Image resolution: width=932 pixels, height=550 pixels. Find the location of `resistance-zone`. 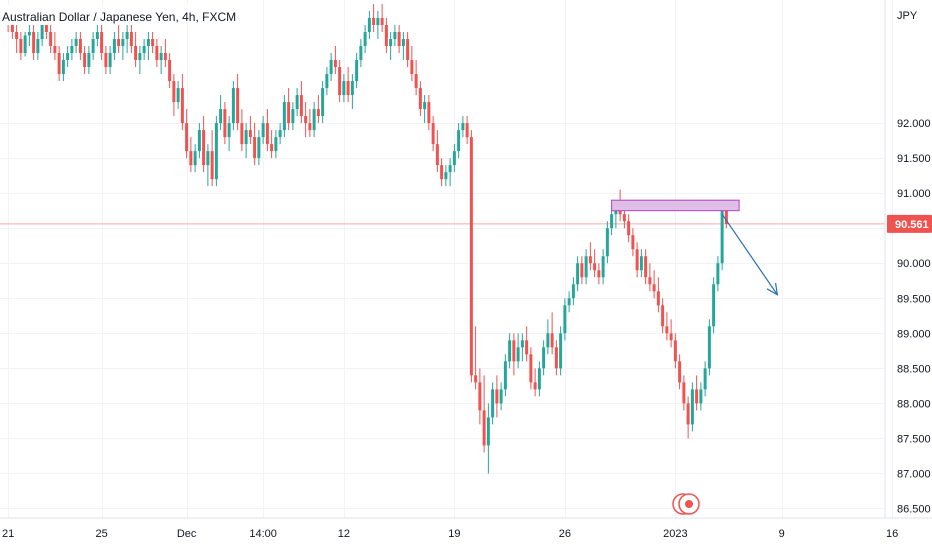

resistance-zone is located at coordinates (675, 205).